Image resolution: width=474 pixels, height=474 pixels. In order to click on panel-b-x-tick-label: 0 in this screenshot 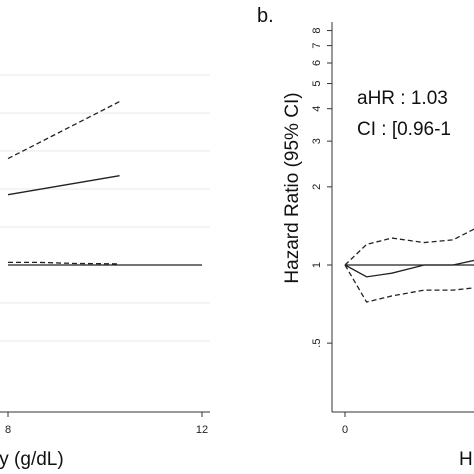, I will do `click(345, 430)`.